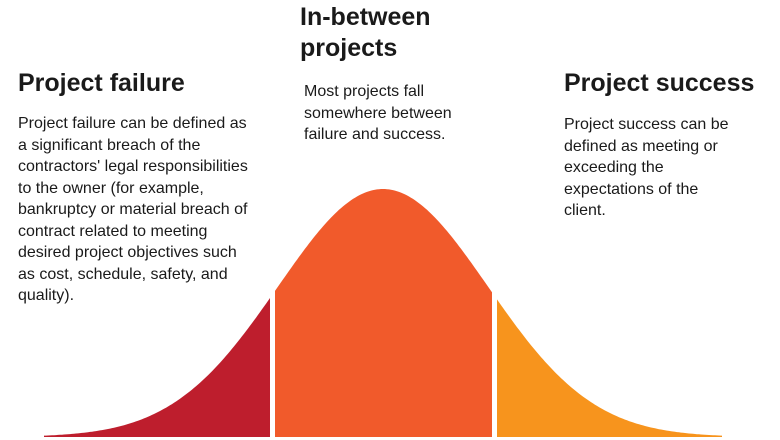  Describe the element at coordinates (609, 368) in the screenshot. I see `success-region` at that location.